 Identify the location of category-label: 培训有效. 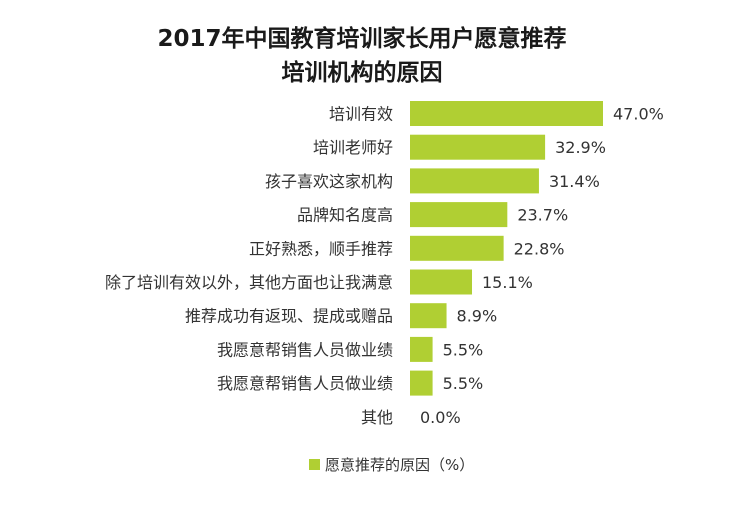
(361, 114).